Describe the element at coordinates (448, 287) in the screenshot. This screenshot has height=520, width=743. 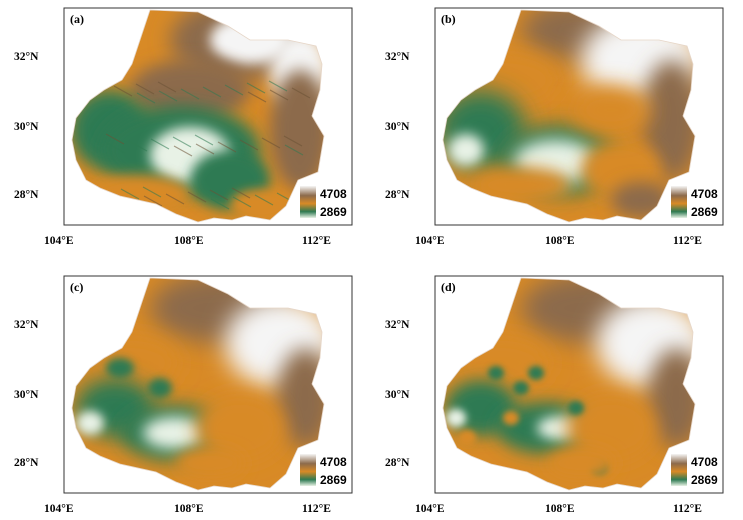
I see `panel-label: (d)` at that location.